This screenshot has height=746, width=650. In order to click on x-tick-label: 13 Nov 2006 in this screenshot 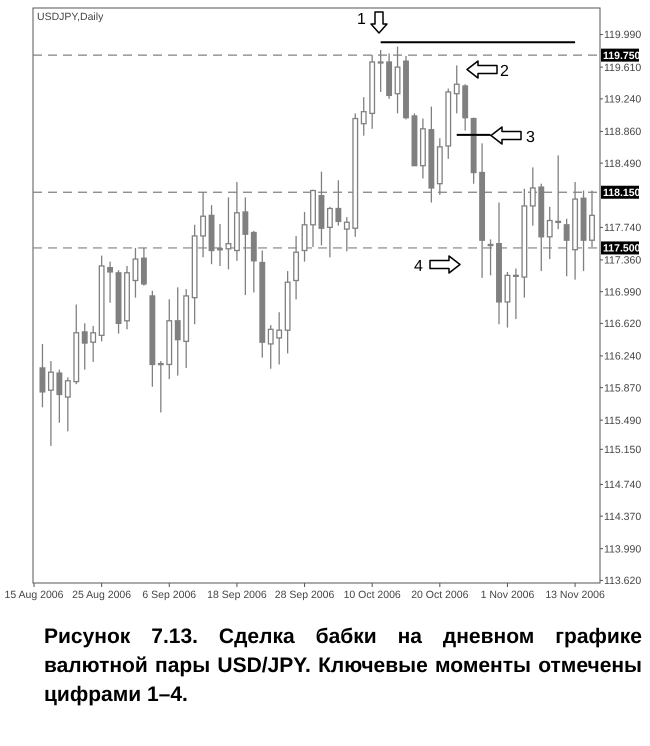, I will do `click(575, 595)`.